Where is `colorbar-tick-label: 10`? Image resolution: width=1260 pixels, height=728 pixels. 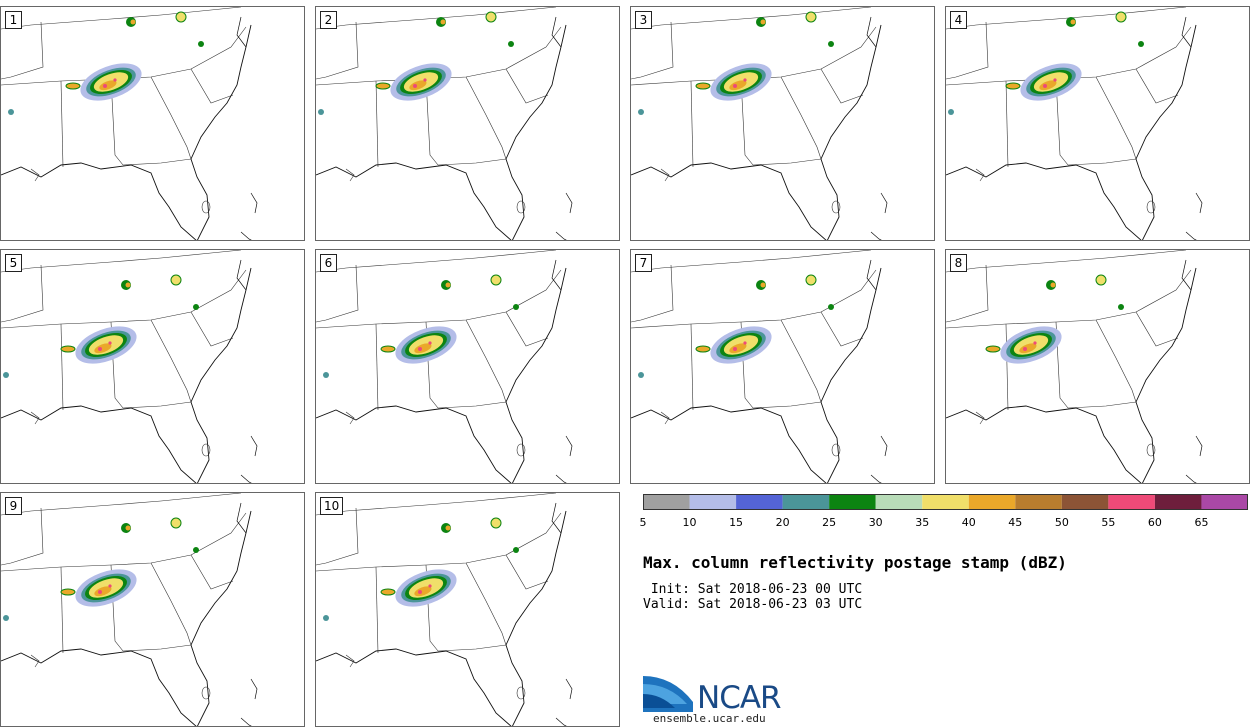 colorbar-tick-label: 10 is located at coordinates (689, 522).